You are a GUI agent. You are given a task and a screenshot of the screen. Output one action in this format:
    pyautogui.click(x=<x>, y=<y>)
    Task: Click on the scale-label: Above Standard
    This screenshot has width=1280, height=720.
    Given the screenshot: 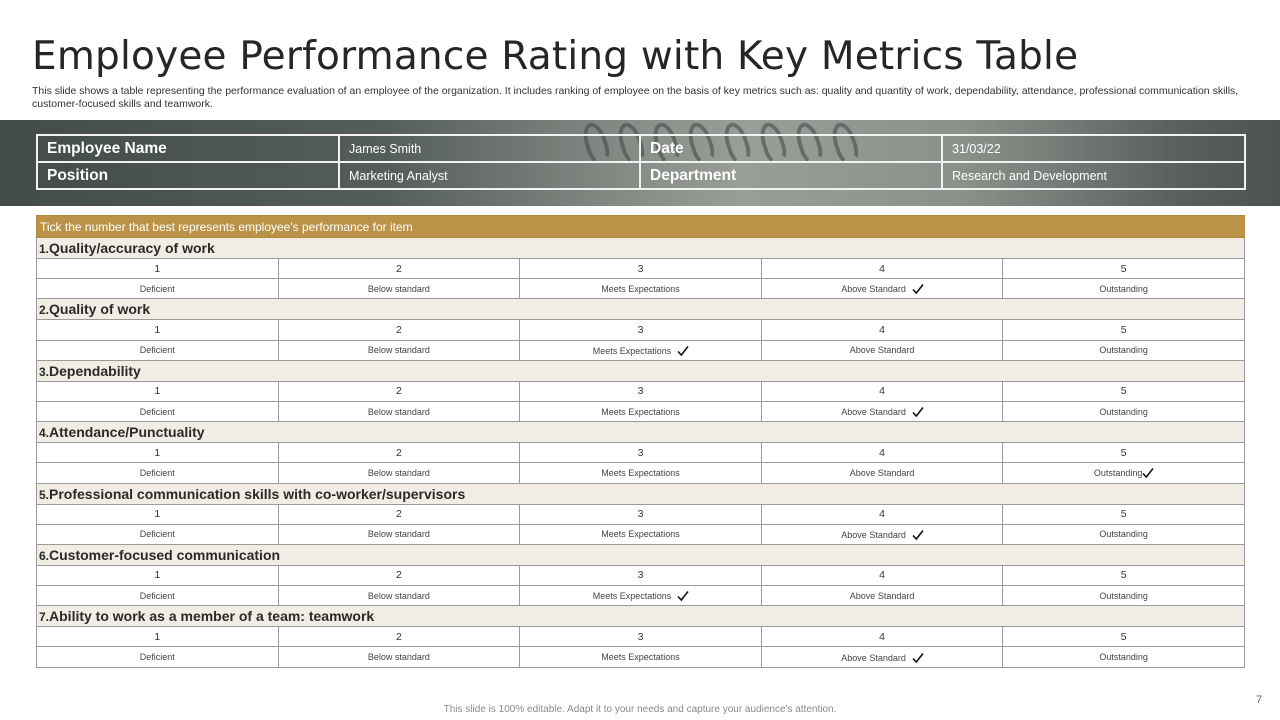 What is the action you would take?
    pyautogui.click(x=882, y=350)
    